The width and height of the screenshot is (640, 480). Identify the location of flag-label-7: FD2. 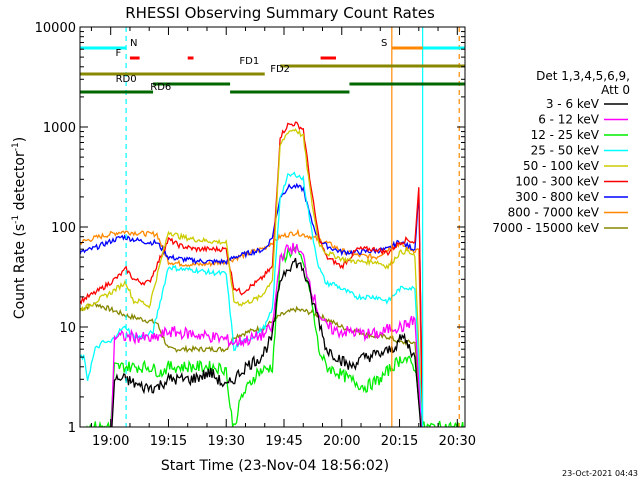
(280, 69).